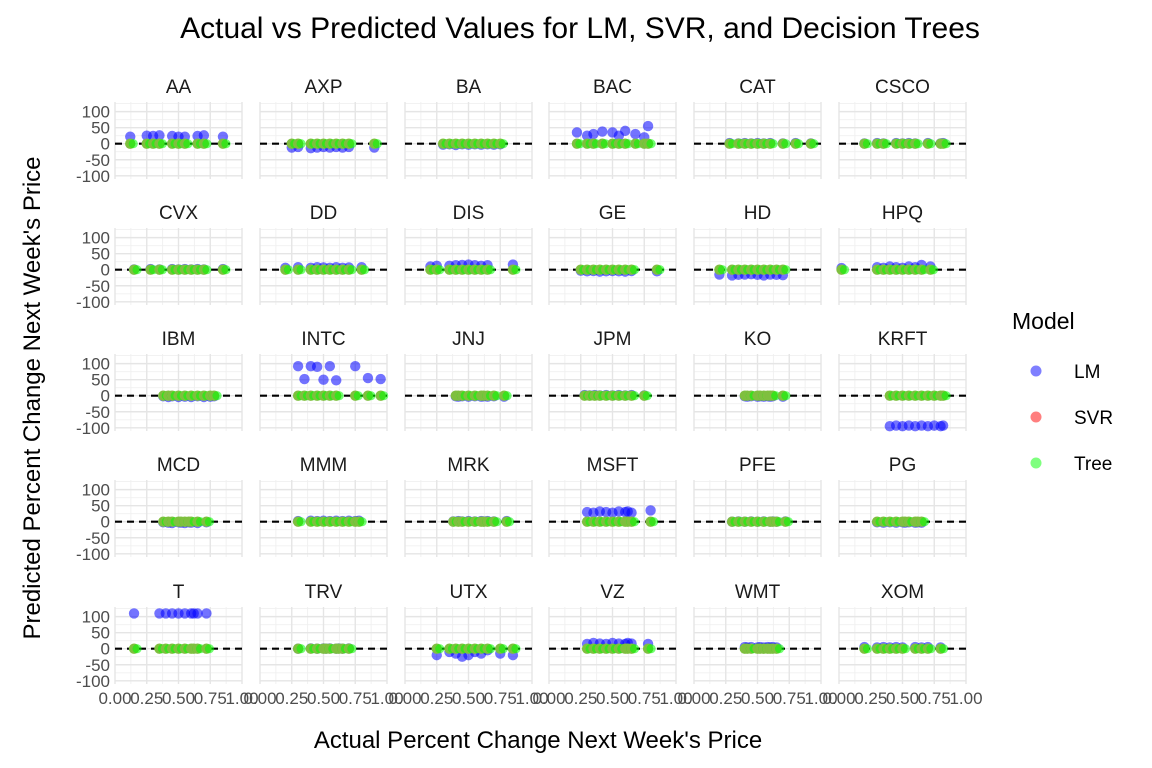 The image size is (1152, 768). What do you see at coordinates (323, 465) in the screenshot?
I see `facet-strip-label: MMM` at bounding box center [323, 465].